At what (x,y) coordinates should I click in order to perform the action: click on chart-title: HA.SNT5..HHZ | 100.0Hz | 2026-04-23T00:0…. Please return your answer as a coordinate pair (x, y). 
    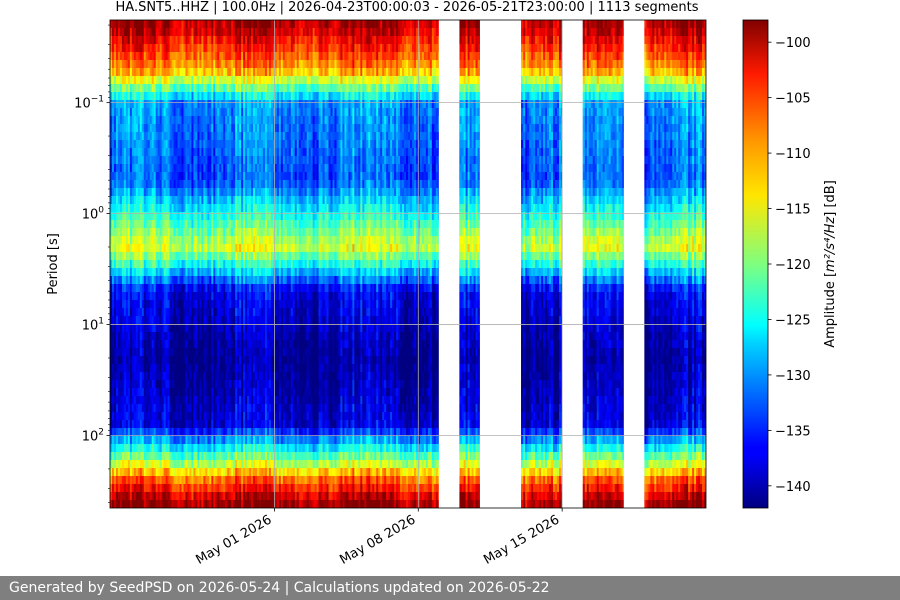
    Looking at the image, I should click on (407, 7).